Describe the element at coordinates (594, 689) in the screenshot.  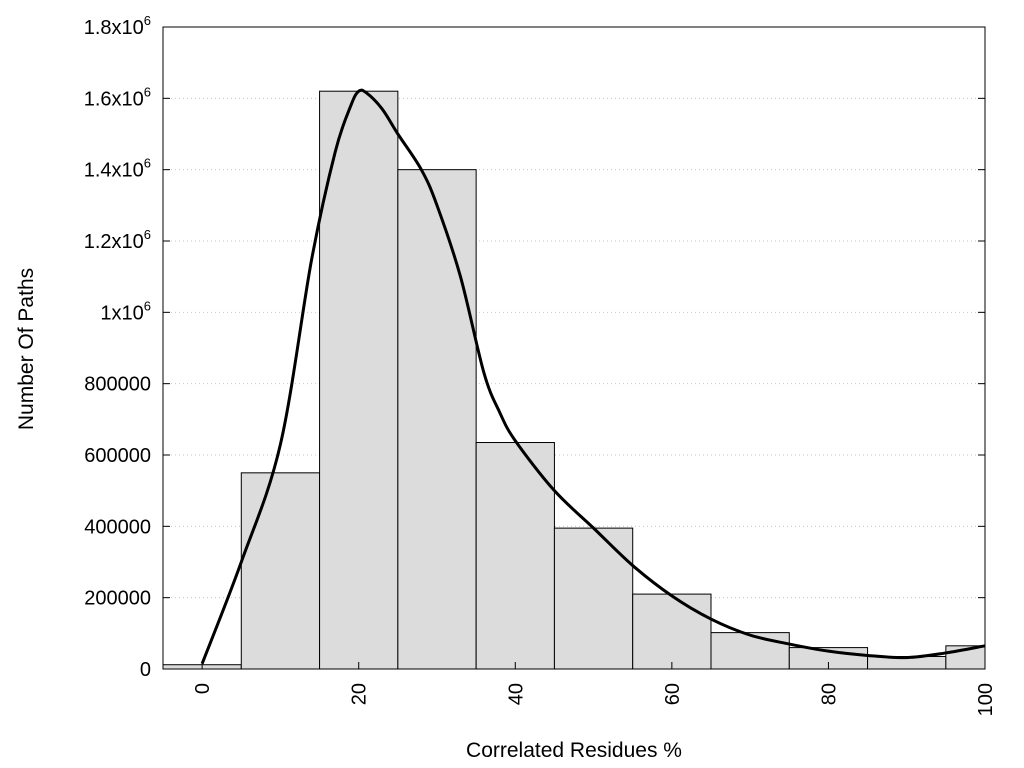
I see `x-axis-ticks: 0 20 40 60 80 100` at that location.